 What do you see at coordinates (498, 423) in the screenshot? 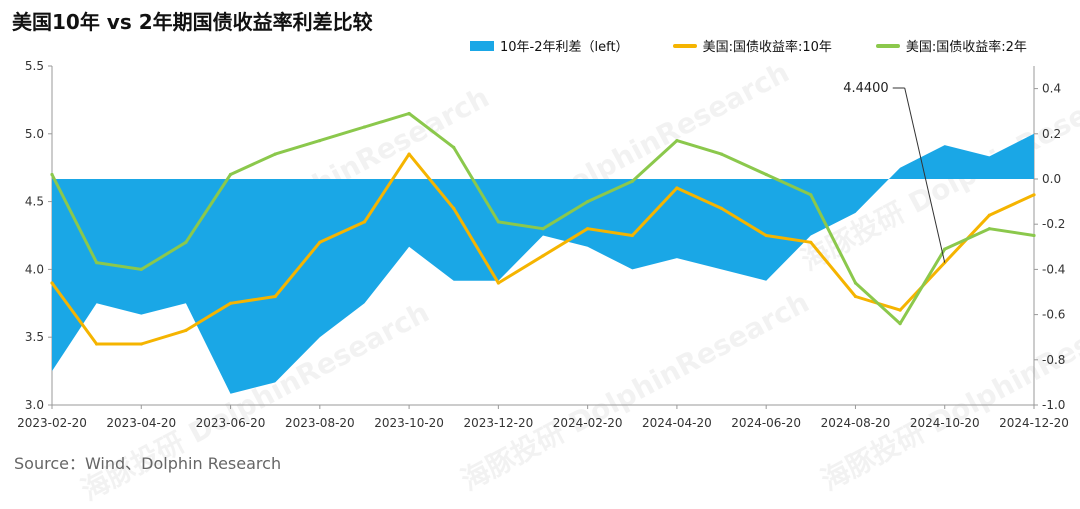
I see `x-tick-label: 2023-12-20` at bounding box center [498, 423].